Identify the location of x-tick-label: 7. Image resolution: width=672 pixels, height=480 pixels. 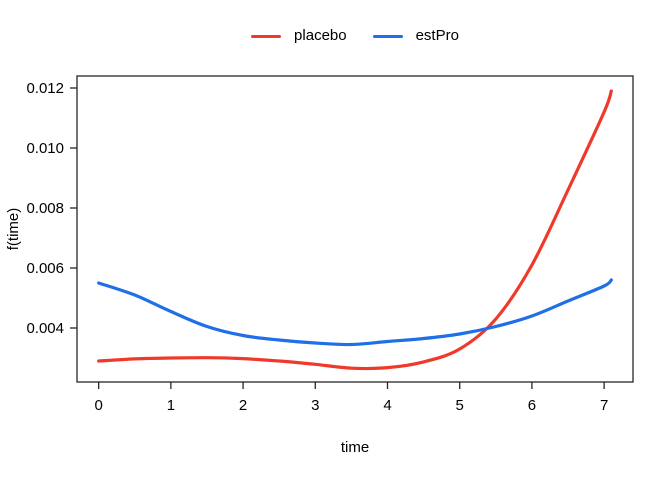
(604, 405).